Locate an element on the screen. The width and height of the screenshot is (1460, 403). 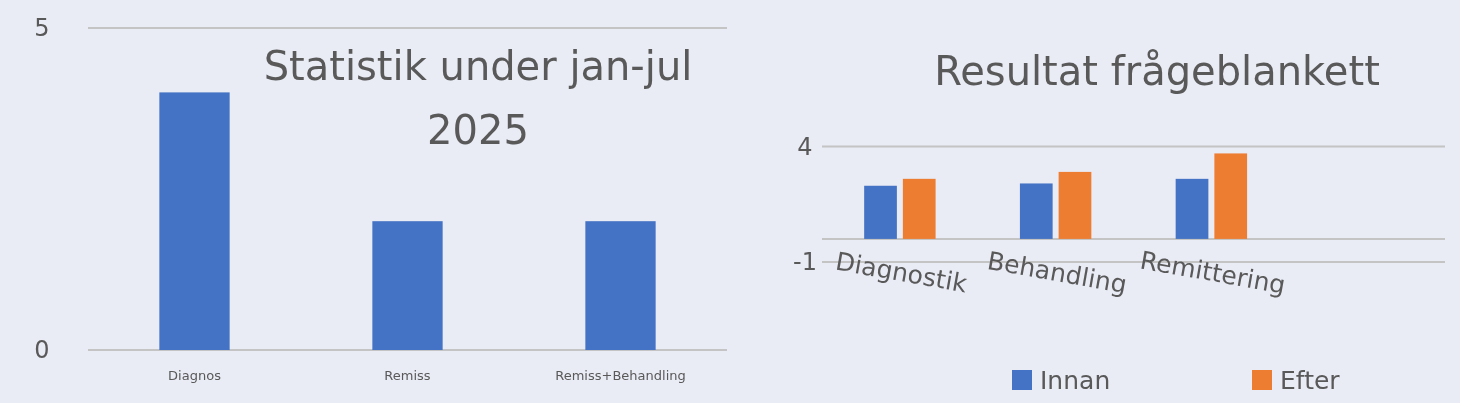
y-tick-label: 5 is located at coordinates (42, 28).